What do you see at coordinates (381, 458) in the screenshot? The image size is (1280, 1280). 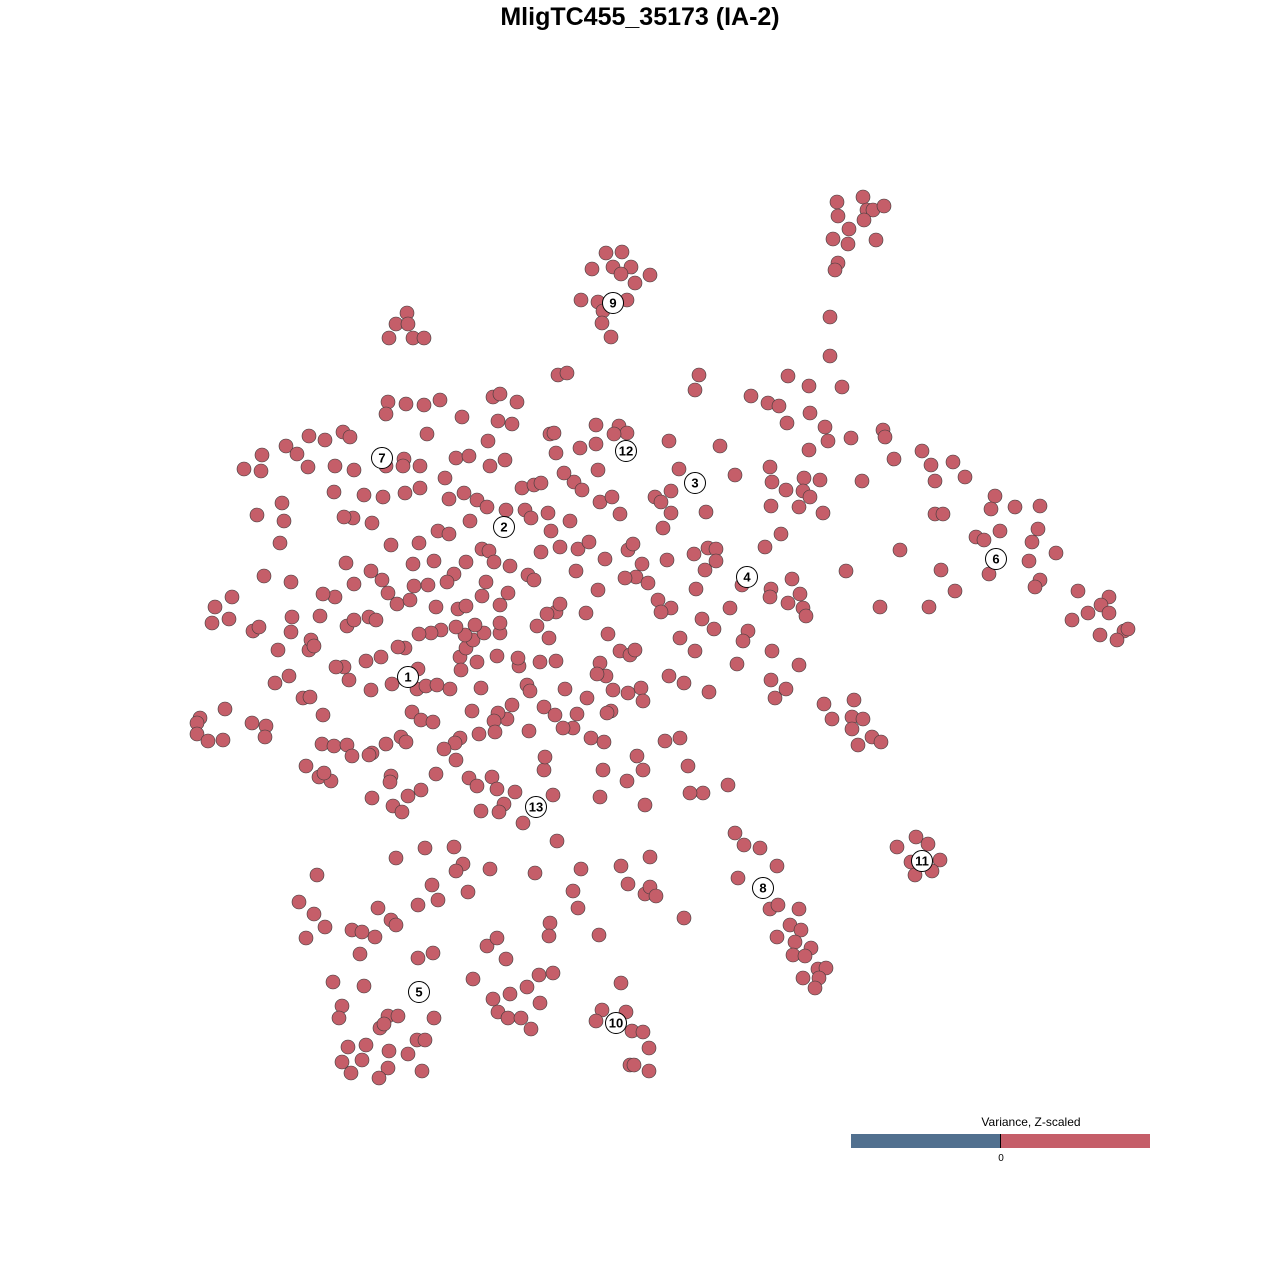 I see `cluster-label-text: 7` at bounding box center [381, 458].